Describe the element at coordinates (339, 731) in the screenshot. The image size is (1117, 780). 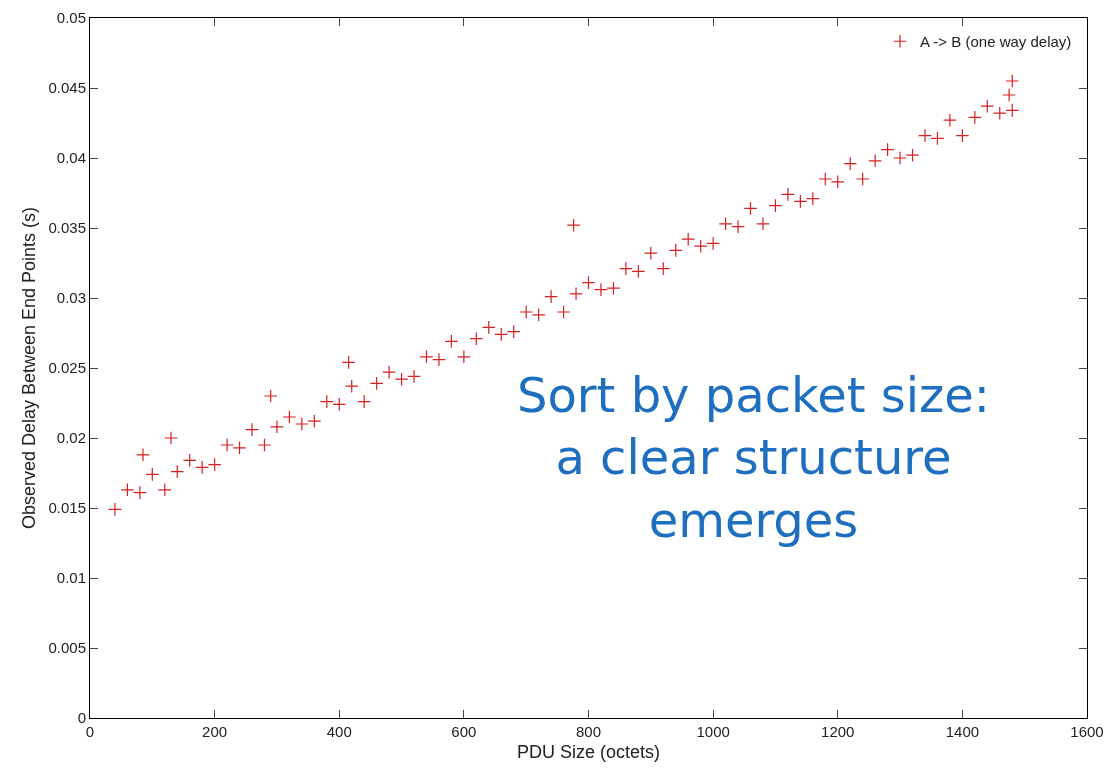
I see `x-tick-label: 400` at that location.